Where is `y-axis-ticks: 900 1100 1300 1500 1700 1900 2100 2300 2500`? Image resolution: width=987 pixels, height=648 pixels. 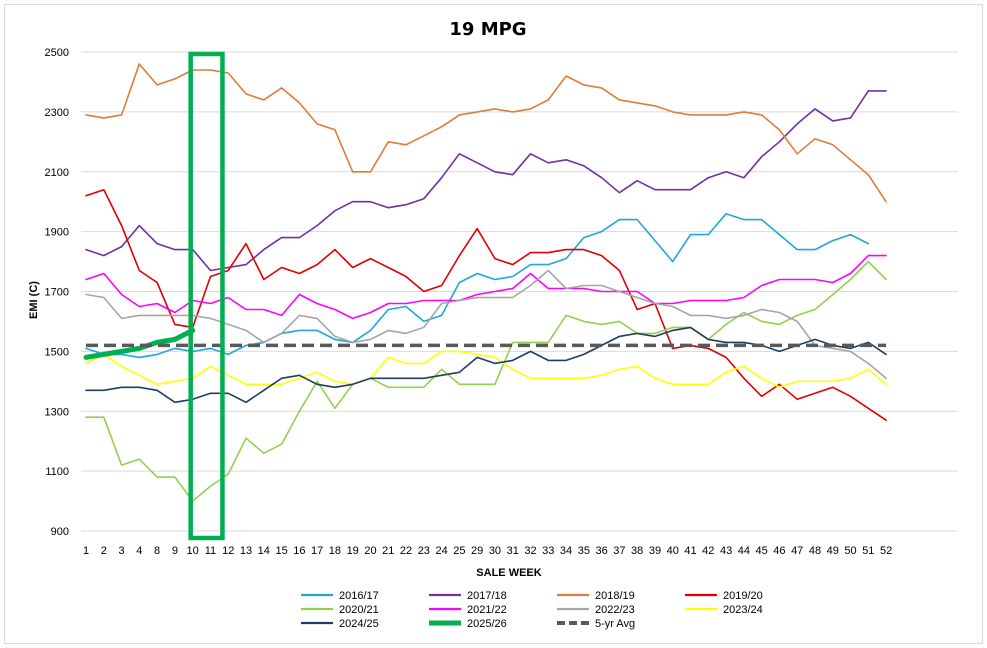
y-axis-ticks: 900 1100 1300 1500 1700 1900 2100 2300 2500 is located at coordinates (57, 292).